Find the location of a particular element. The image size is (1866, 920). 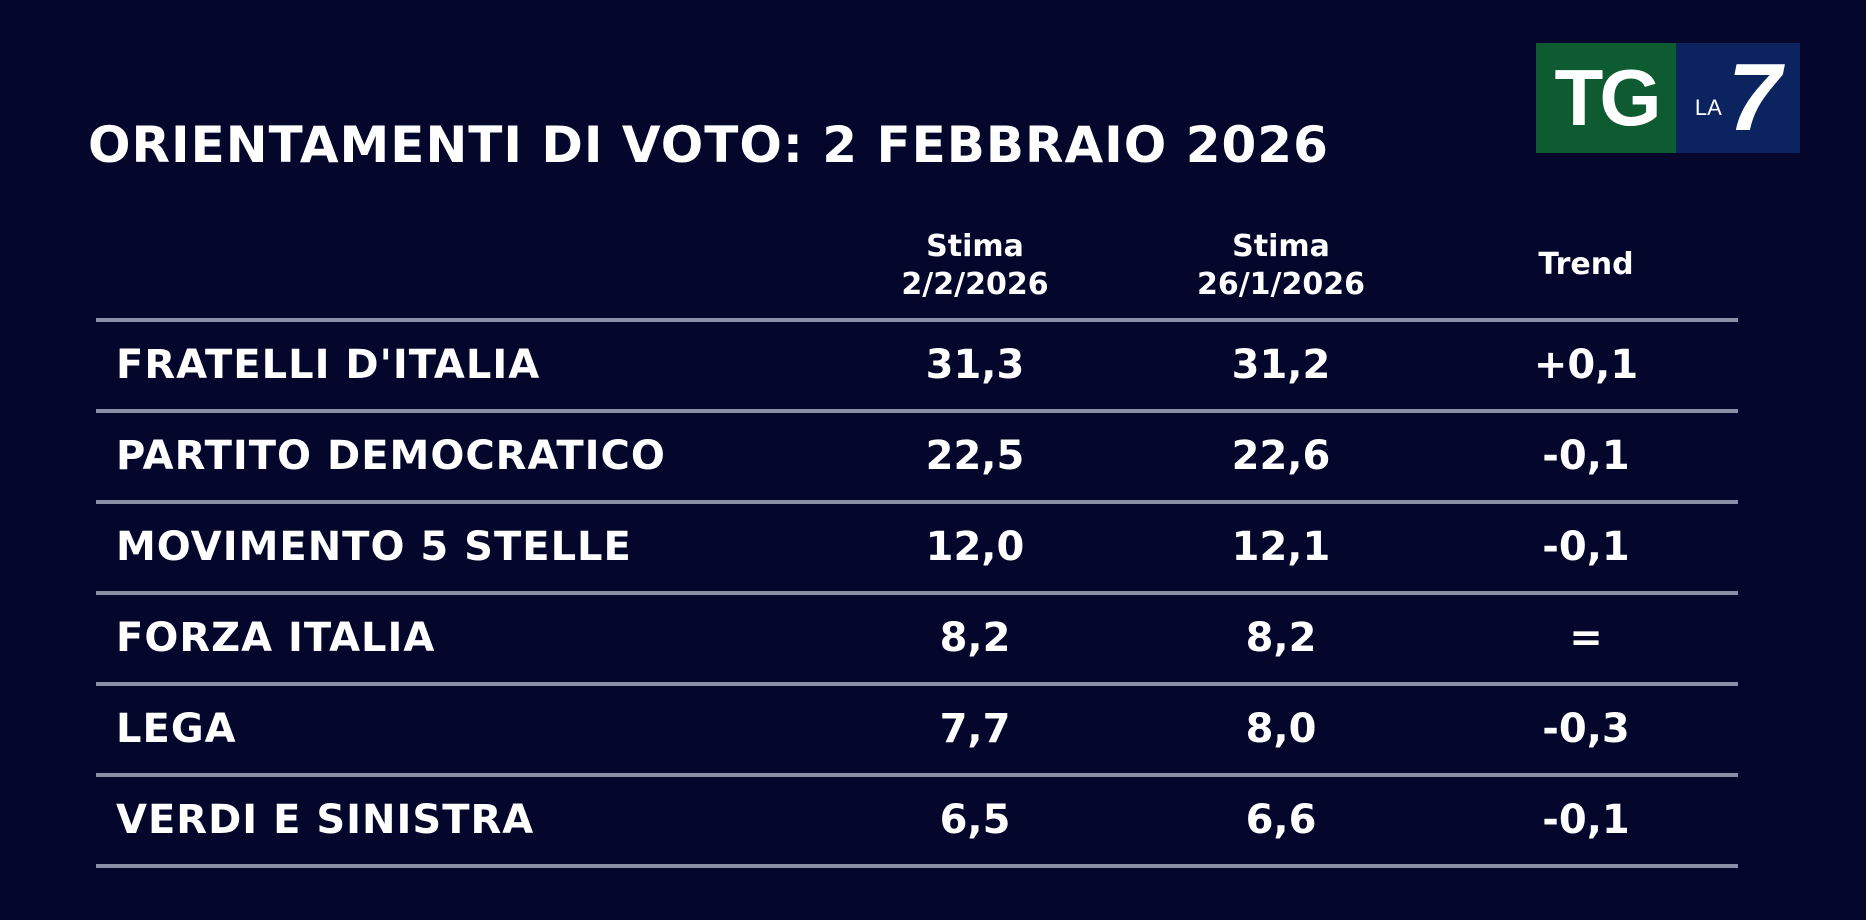

logo-seven: 7 is located at coordinates (1754, 97).